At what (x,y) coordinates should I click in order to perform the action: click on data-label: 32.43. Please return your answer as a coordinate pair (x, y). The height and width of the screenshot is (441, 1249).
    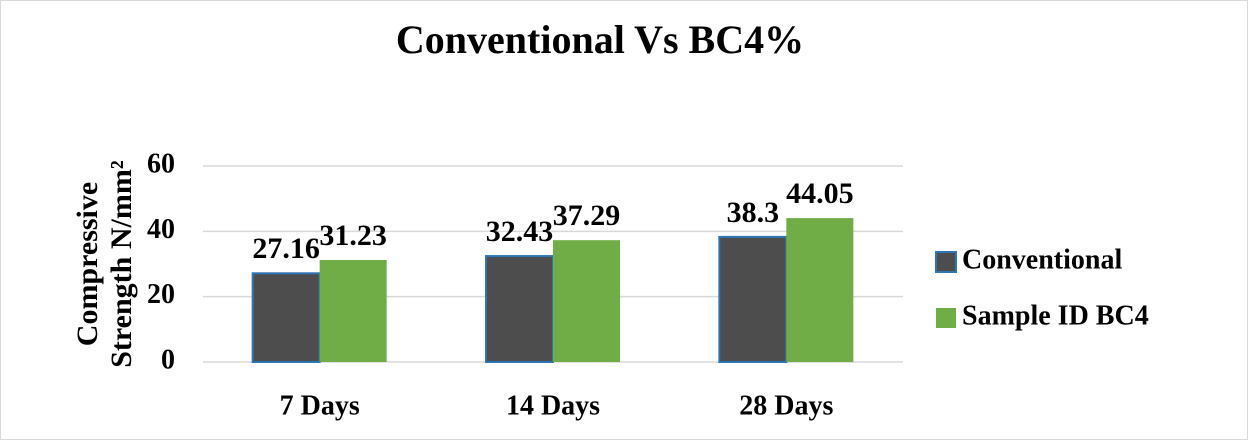
    Looking at the image, I should click on (520, 231).